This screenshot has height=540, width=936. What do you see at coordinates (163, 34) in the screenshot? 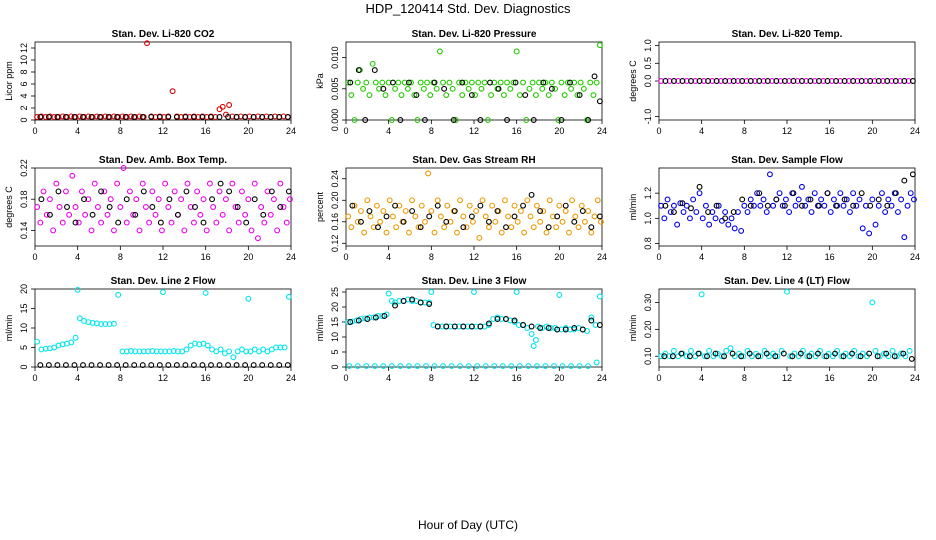
I see `panel-title: Stan. Dev. Li-820 CO2` at bounding box center [163, 34].